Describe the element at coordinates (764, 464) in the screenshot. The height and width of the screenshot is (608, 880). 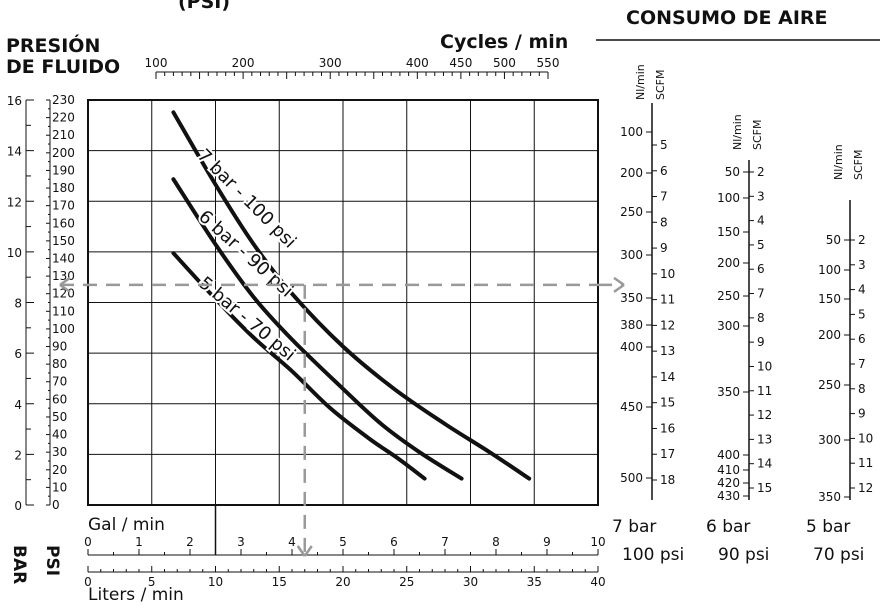
I see `scfm-tick-label: 14` at that location.